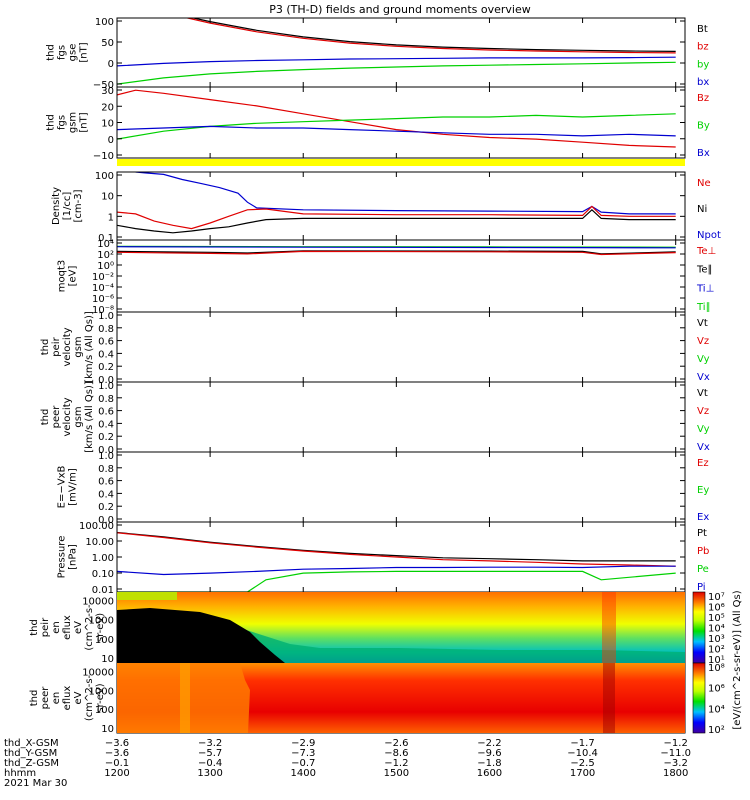  I want to click on y-axis-label: [nT], so click(84, 52).